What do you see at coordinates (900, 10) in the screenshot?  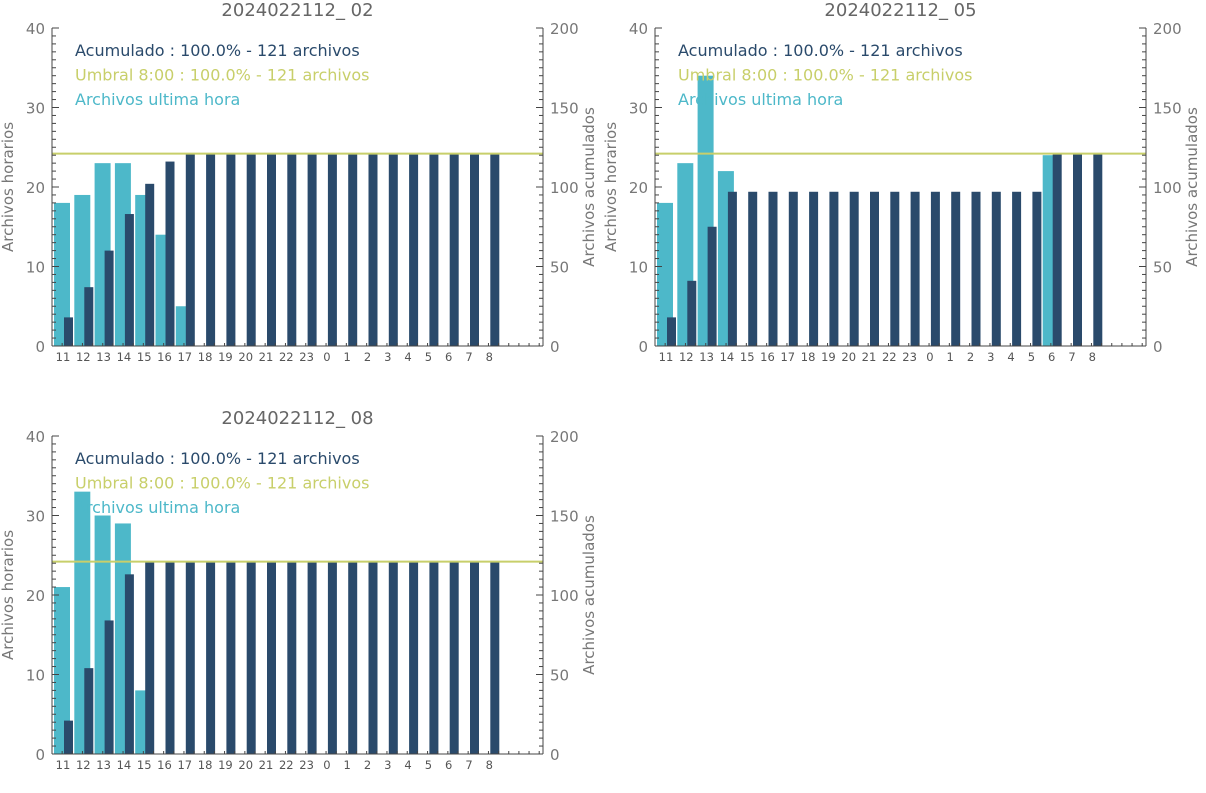 I see `chart-title: 2024022112_ 05` at bounding box center [900, 10].